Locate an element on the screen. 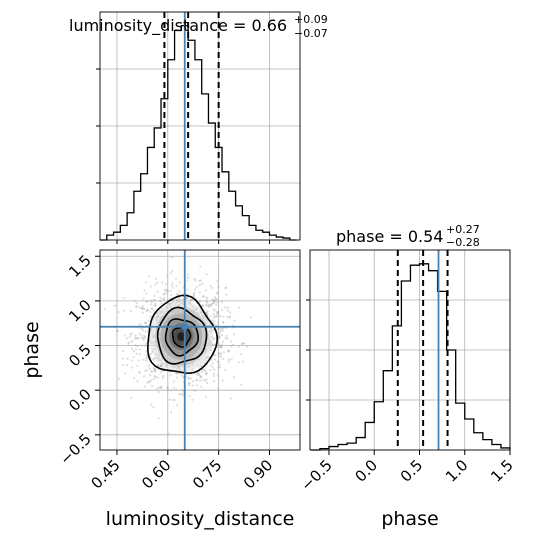 Image resolution: width=550 pixels, height=550 pixels. phase-histogram-grid is located at coordinates (410, 350).